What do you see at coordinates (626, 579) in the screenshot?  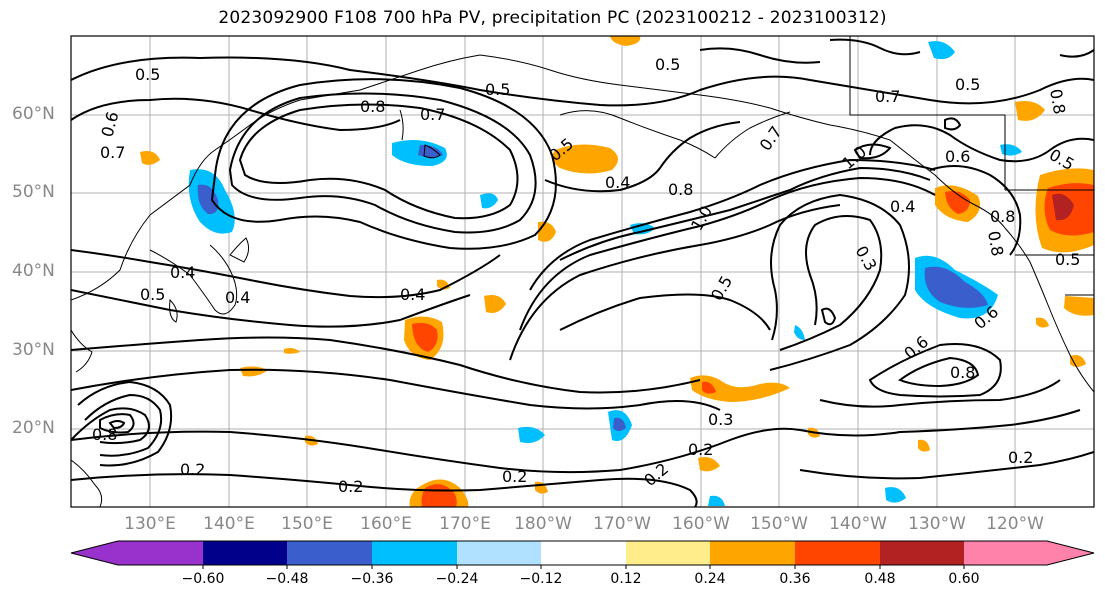 I see `colorbar-tick-label: 0.12` at bounding box center [626, 579].